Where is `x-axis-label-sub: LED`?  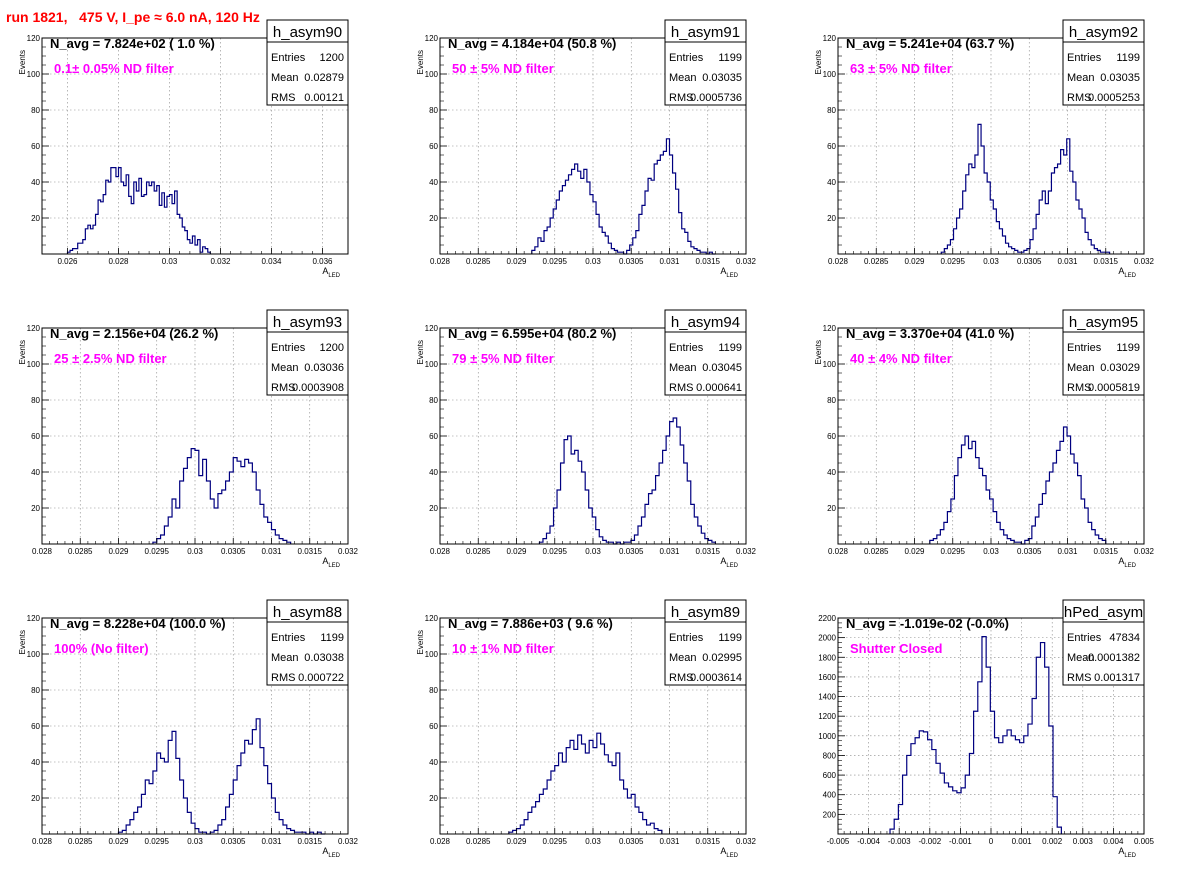
x-axis-label-sub: LED is located at coordinates (334, 856).